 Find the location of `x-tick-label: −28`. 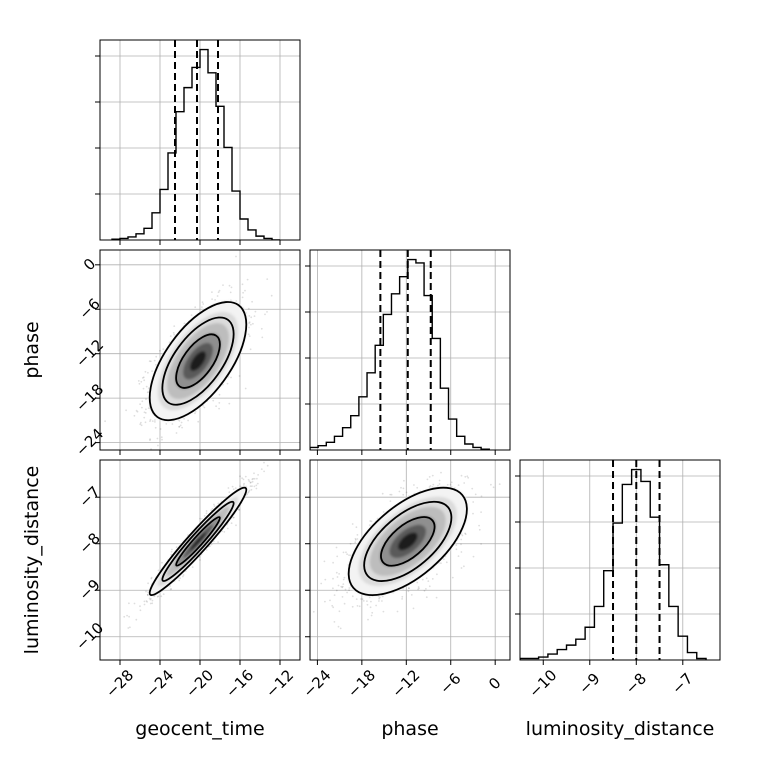

x-tick-label: −28 is located at coordinates (119, 683).